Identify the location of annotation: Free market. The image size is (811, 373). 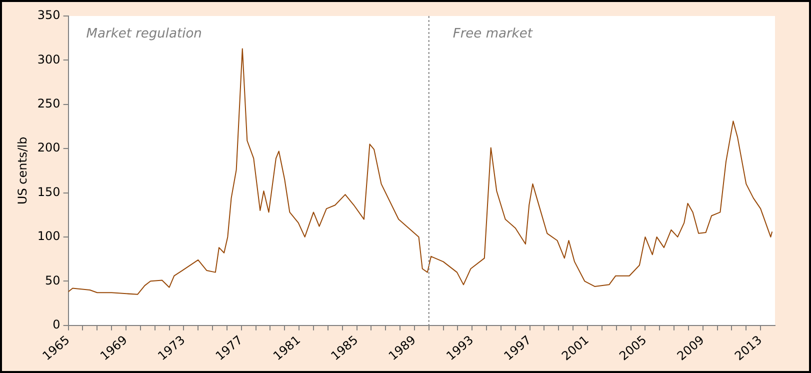
(493, 34).